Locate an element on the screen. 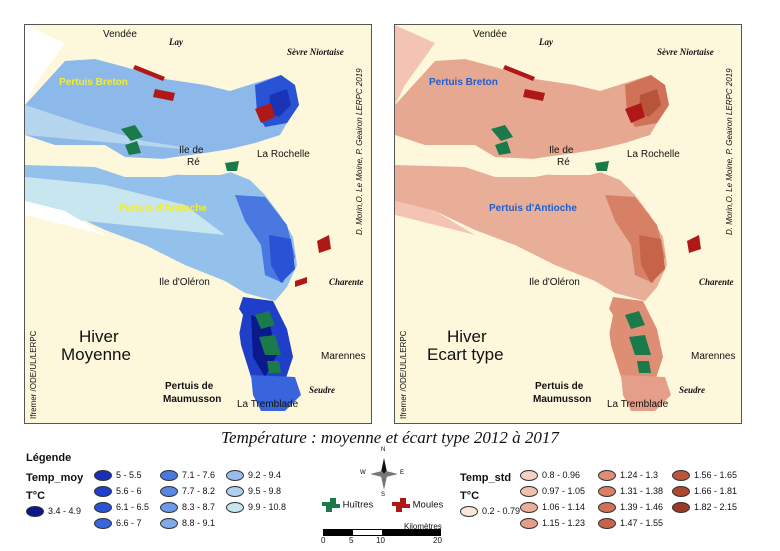  legend-class-item: 1.66 - 1.81 is located at coordinates (704, 492).